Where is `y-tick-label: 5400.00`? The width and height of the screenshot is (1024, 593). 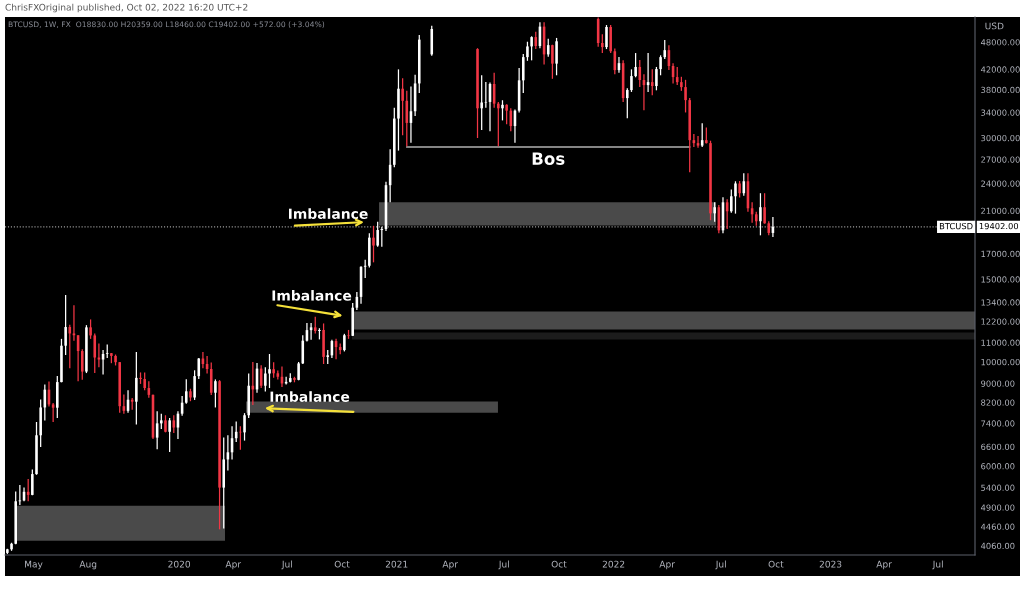 y-tick-label: 5400.00 is located at coordinates (998, 487).